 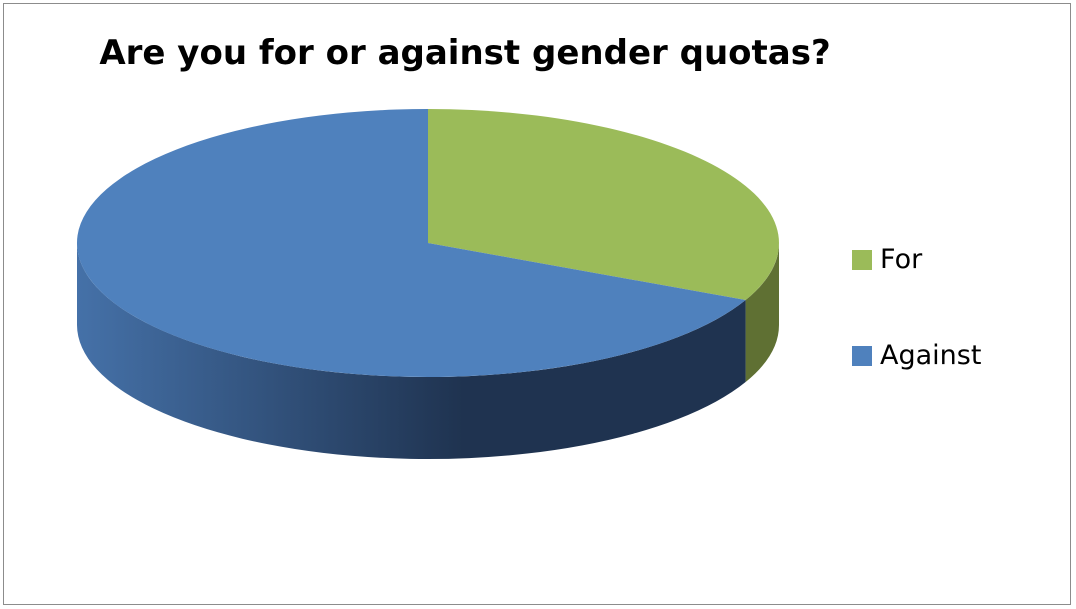 What do you see at coordinates (901, 259) in the screenshot?
I see `legend-label-for: For` at bounding box center [901, 259].